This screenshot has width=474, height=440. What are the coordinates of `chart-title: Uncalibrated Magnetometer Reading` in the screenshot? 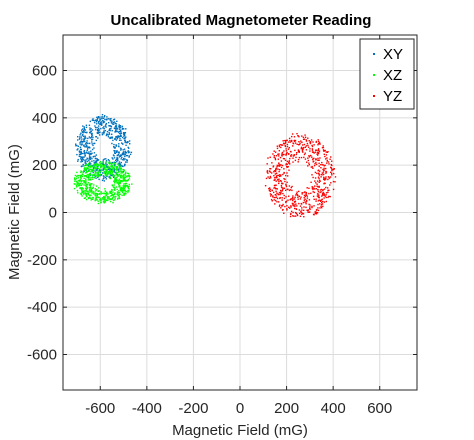 It's located at (241, 20).